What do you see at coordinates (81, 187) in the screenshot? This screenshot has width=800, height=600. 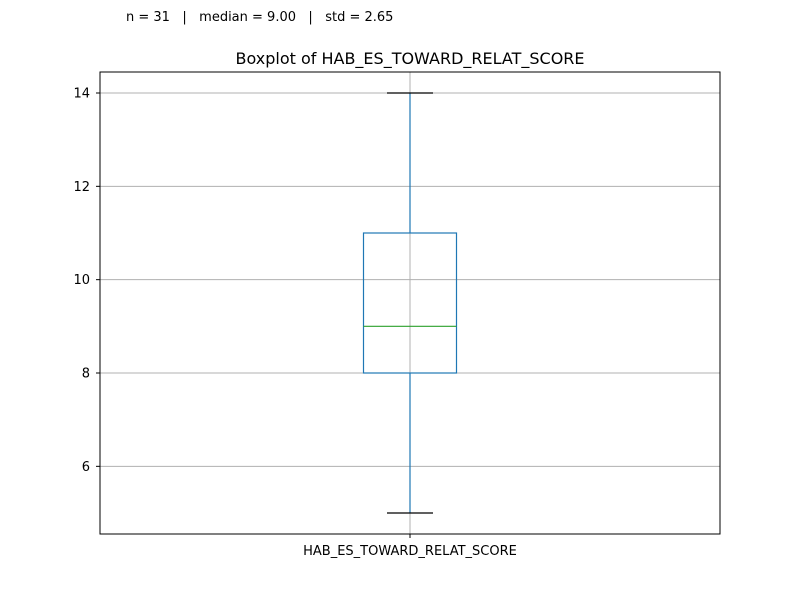 I see `y-tick-label: 12` at bounding box center [81, 187].